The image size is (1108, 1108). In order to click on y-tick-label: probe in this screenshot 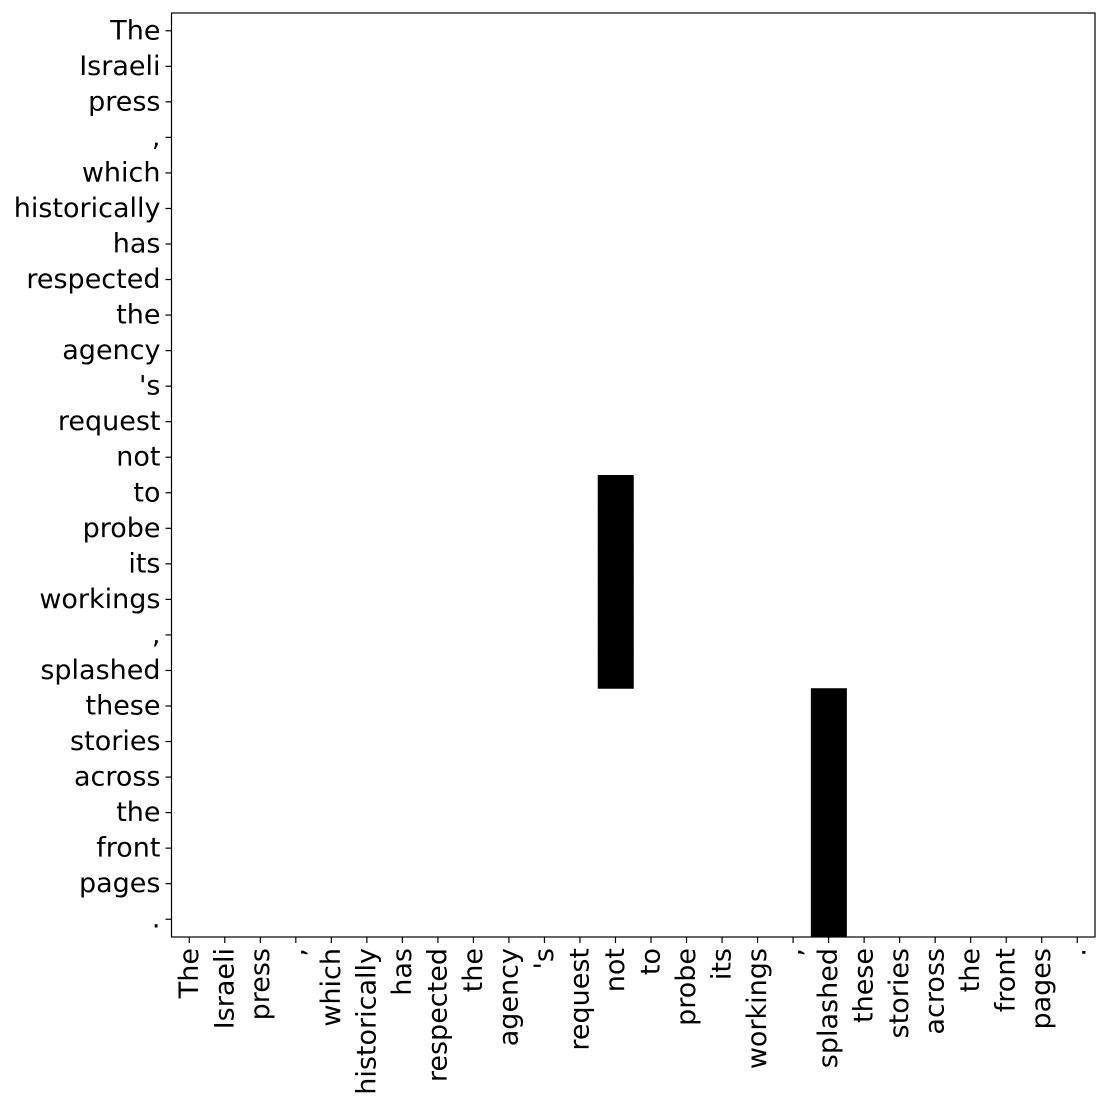, I will do `click(122, 528)`.